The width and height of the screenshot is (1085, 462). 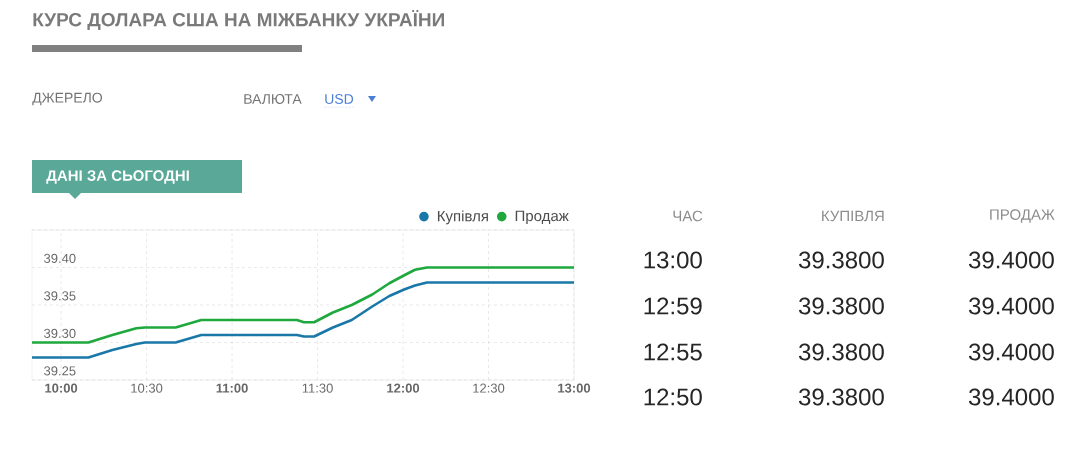 I want to click on y-tick-label: 39.40, so click(x=60, y=258).